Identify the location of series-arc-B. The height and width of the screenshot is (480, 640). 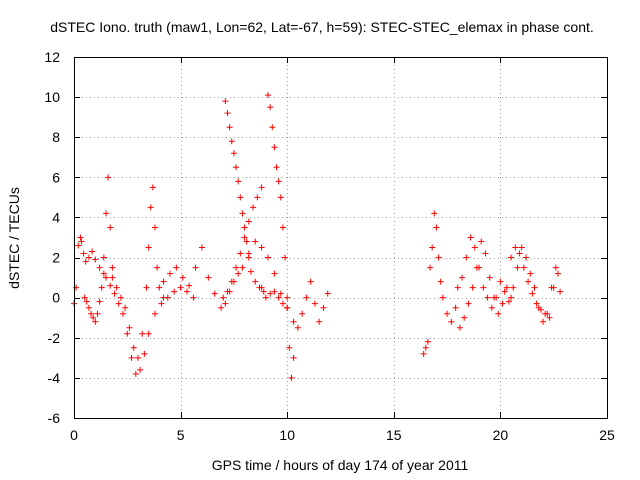
(98, 249).